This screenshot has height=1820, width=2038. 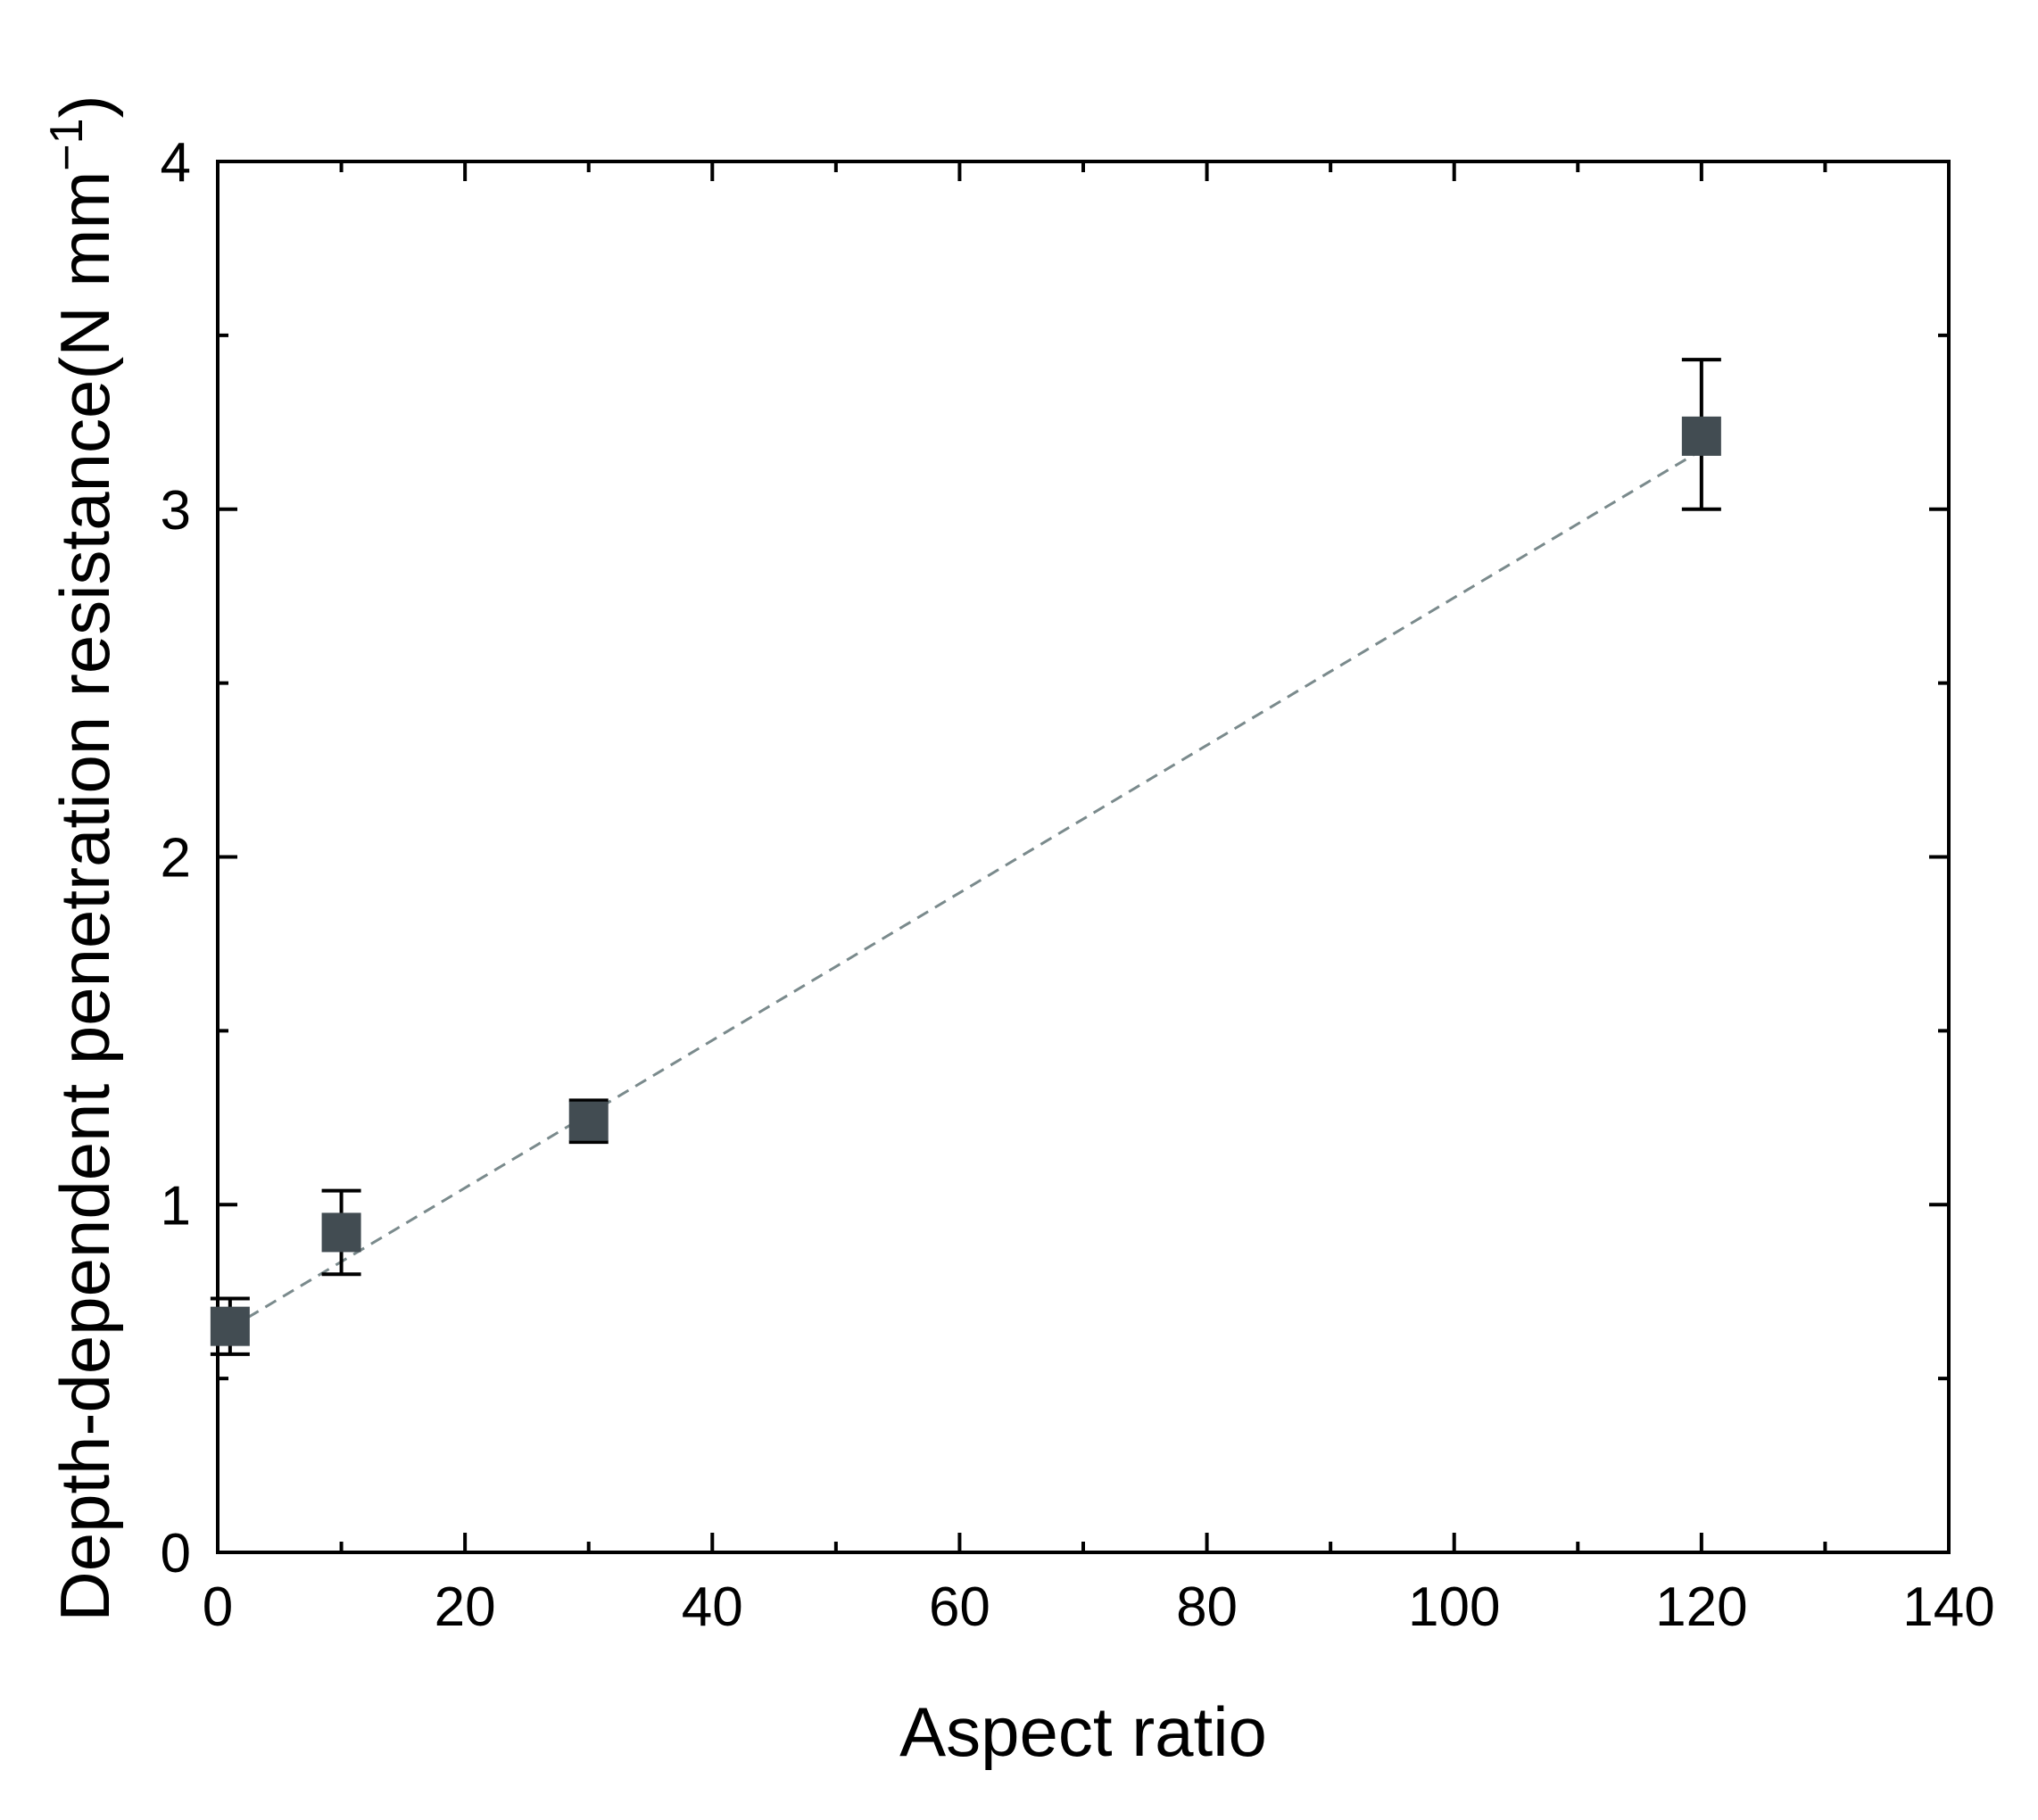 I want to click on y-axis-title-unit-open: (N mm, so click(x=85, y=275).